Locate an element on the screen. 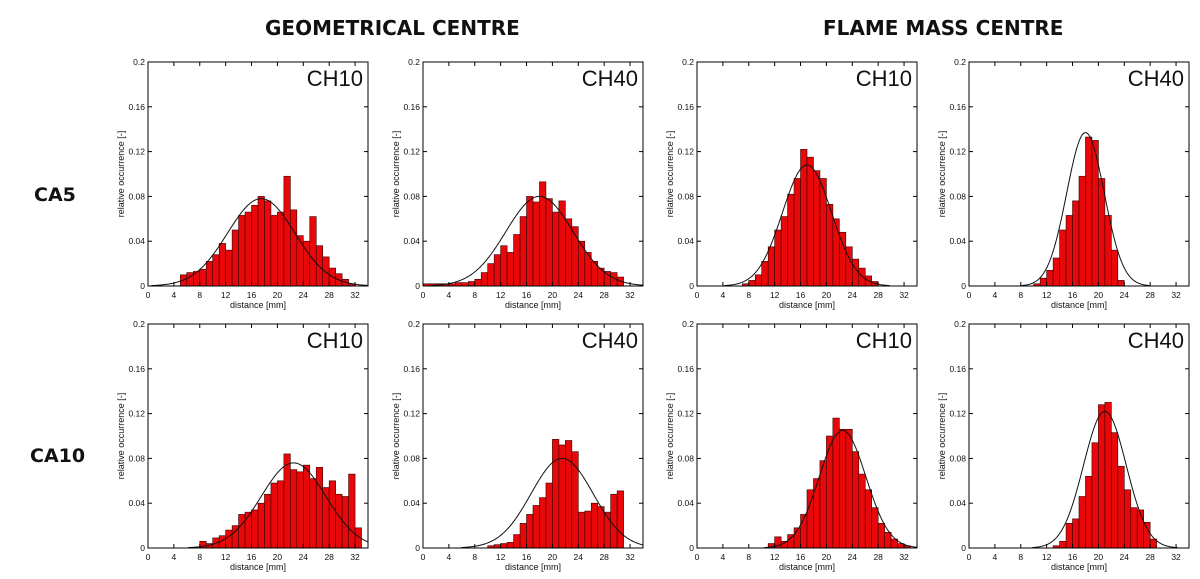 The height and width of the screenshot is (579, 1200). y-tick-label: 0.16 is located at coordinates (685, 369).